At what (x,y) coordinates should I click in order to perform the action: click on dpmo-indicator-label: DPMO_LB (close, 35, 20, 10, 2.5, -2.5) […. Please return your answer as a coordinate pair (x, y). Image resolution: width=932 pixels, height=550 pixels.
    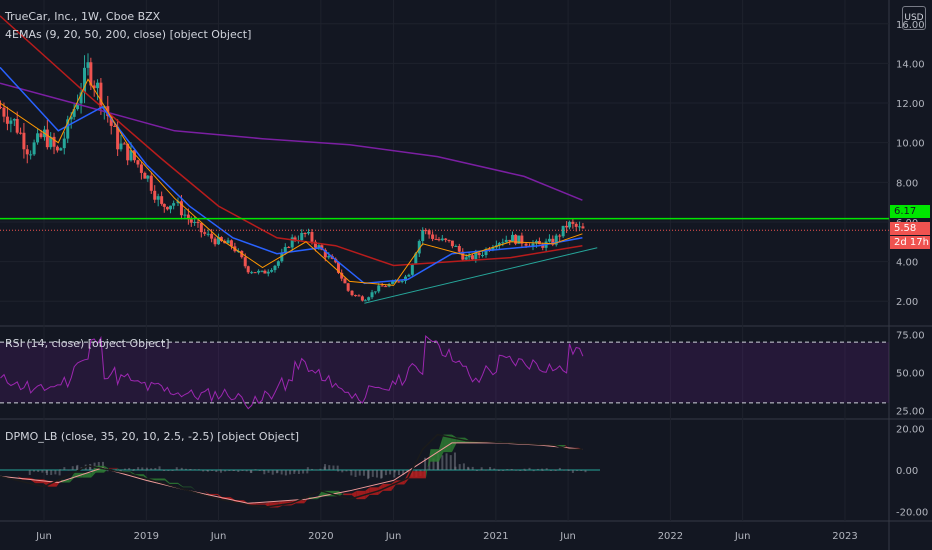
    Looking at the image, I should click on (152, 436).